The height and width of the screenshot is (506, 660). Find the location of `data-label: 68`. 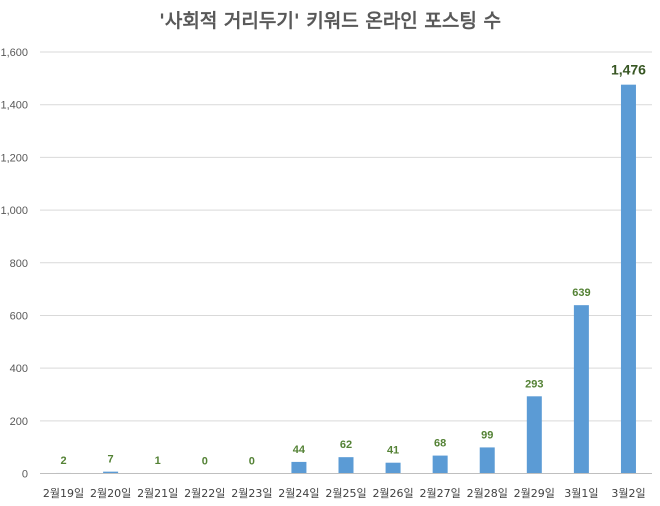

data-label: 68 is located at coordinates (440, 444).